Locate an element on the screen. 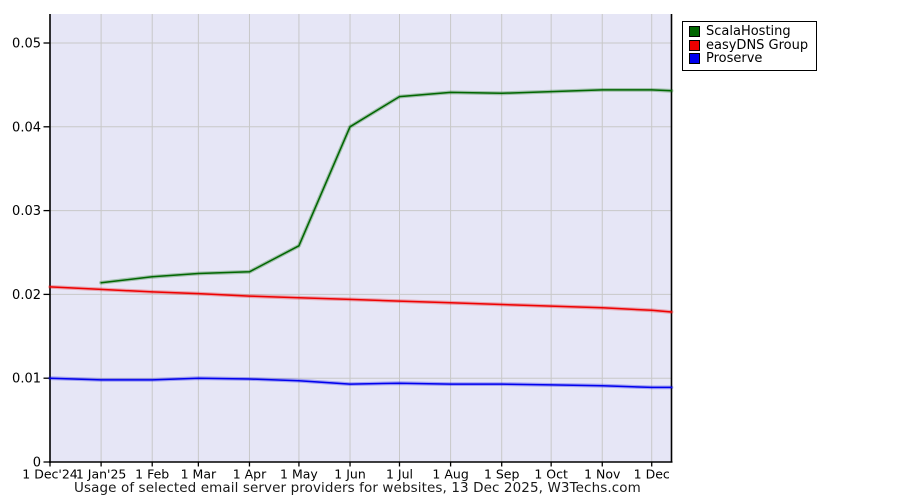  series-line-proserve is located at coordinates (361, 383).